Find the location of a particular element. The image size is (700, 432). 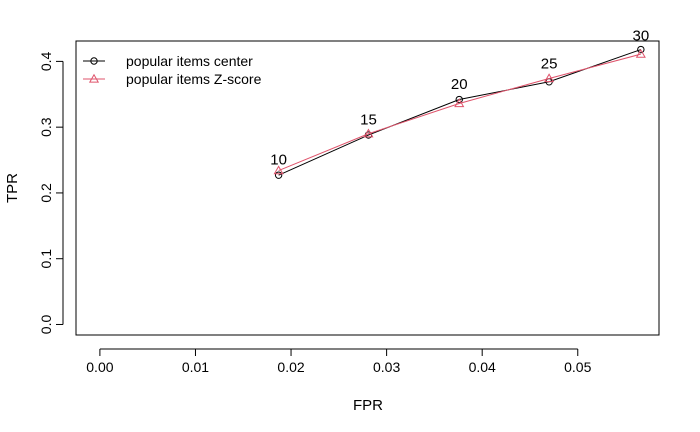

legend-item: popular items Z-score is located at coordinates (172, 79).